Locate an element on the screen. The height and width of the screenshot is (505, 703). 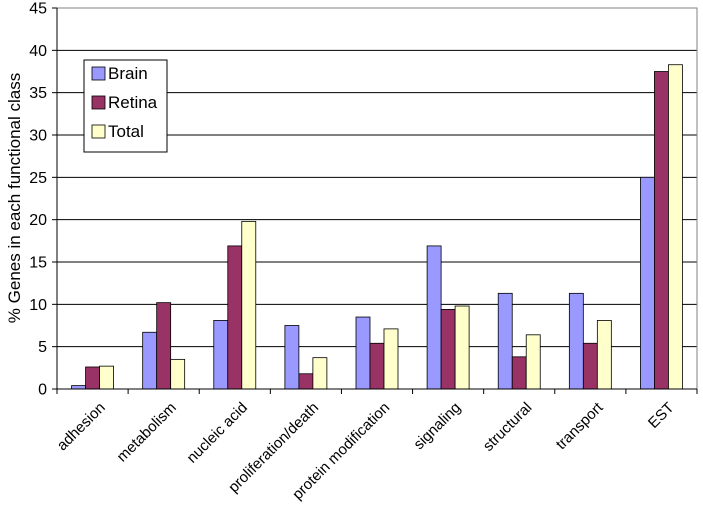
y-tick-label: 15 is located at coordinates (38, 263).